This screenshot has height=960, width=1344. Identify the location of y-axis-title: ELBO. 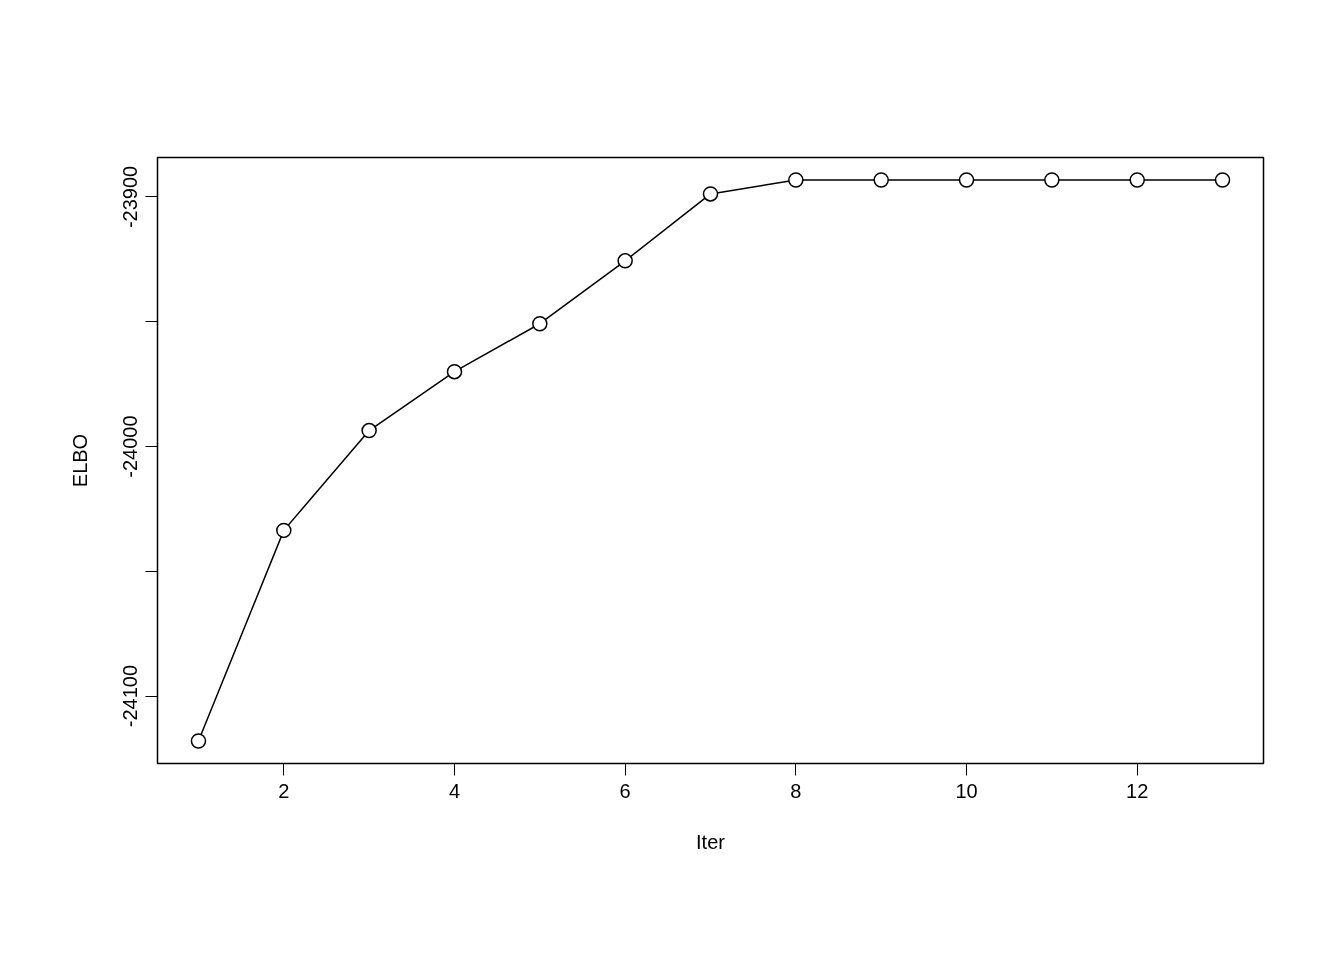
(79, 460).